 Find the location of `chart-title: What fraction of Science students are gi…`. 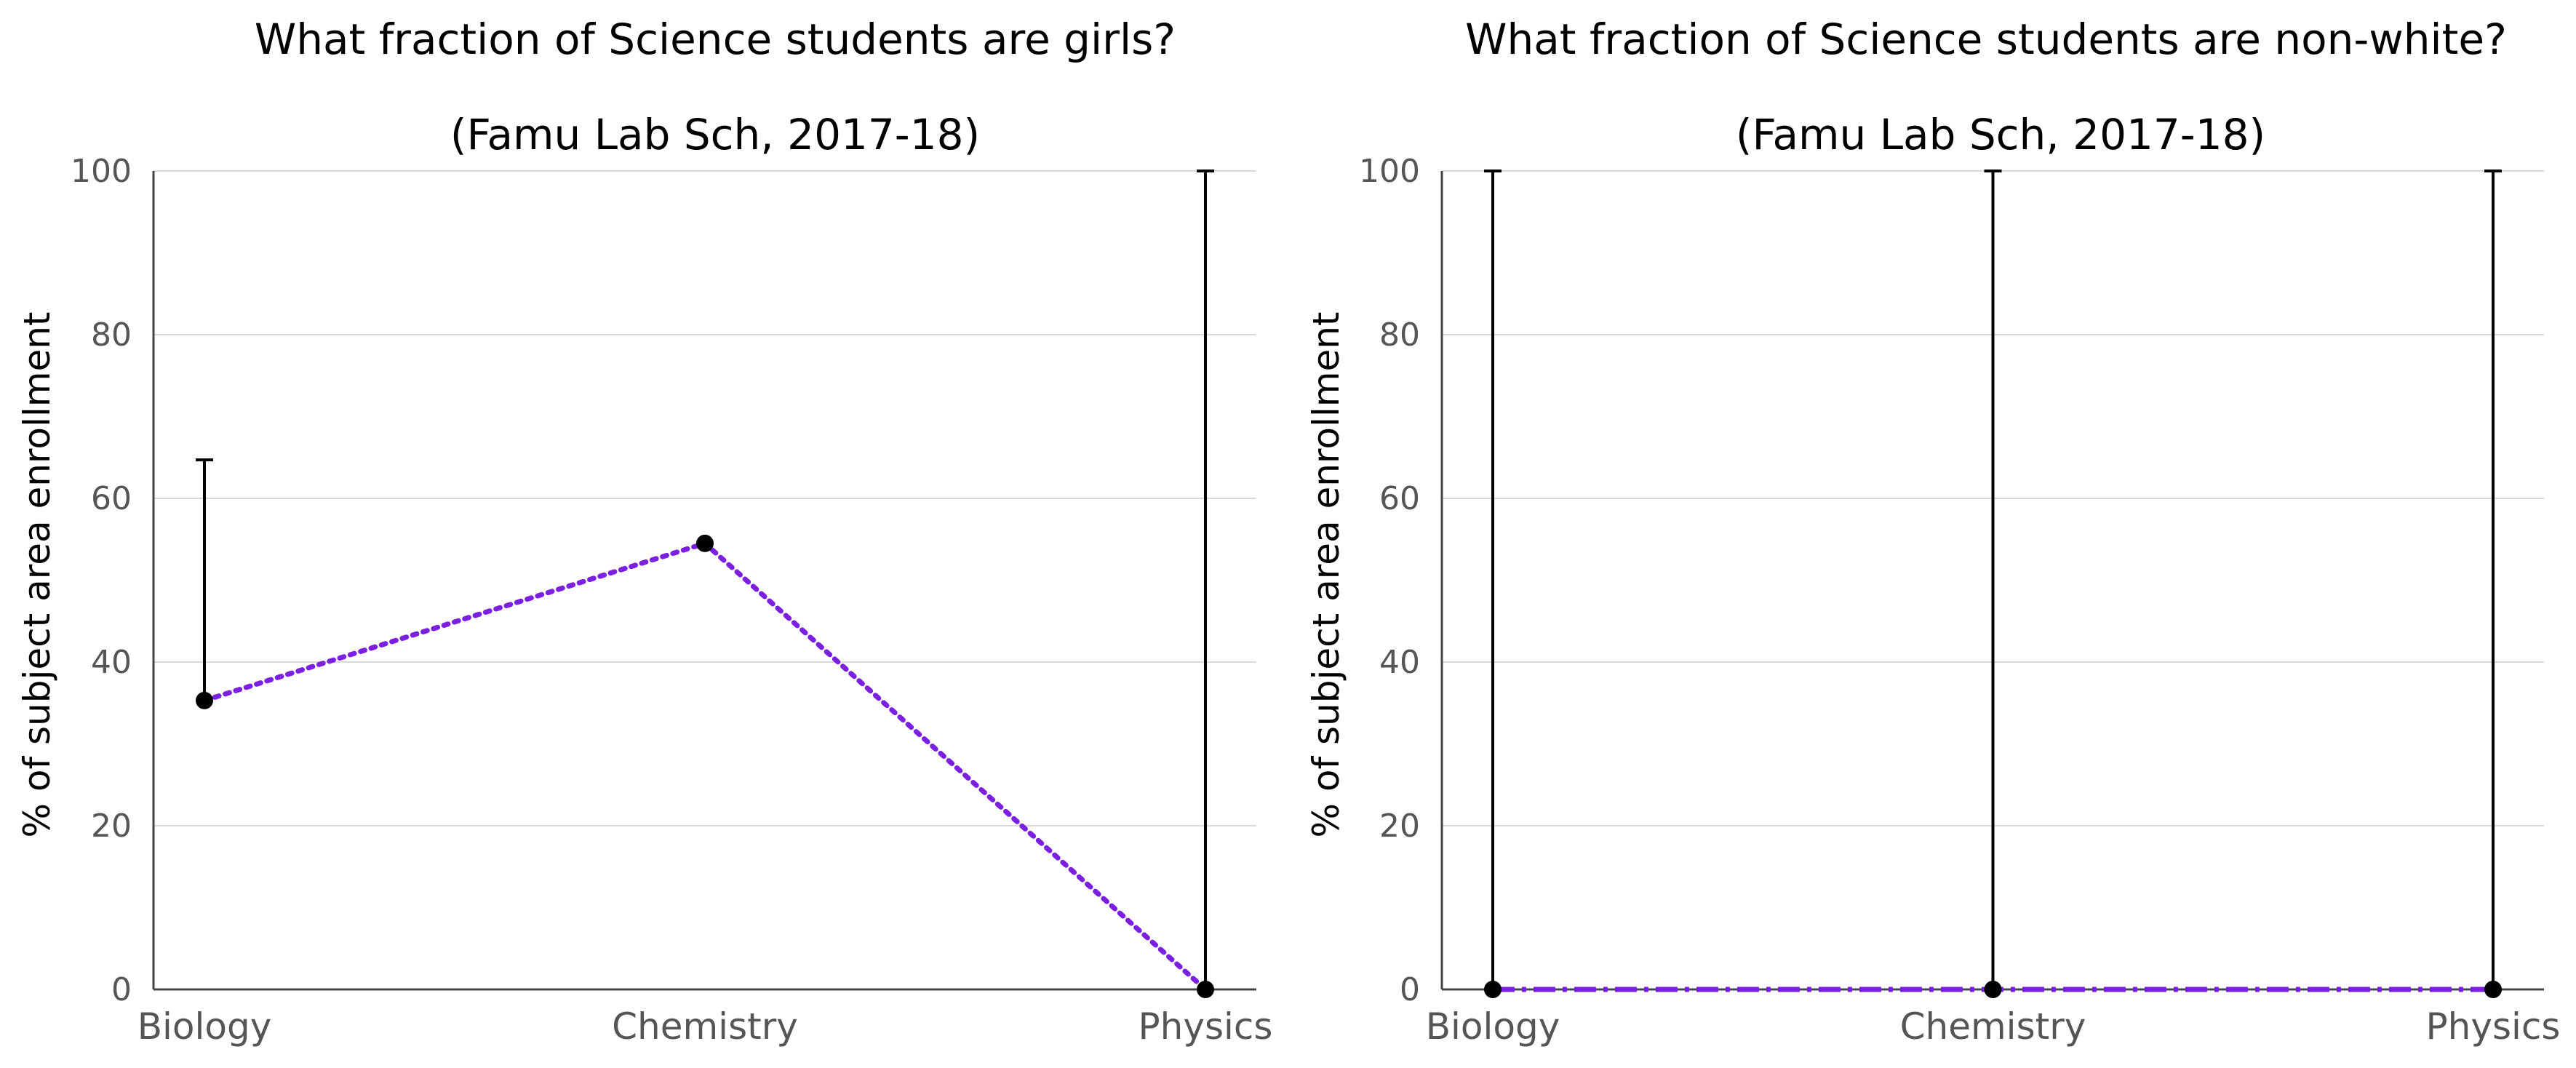

chart-title: What fraction of Science students are gi… is located at coordinates (715, 39).